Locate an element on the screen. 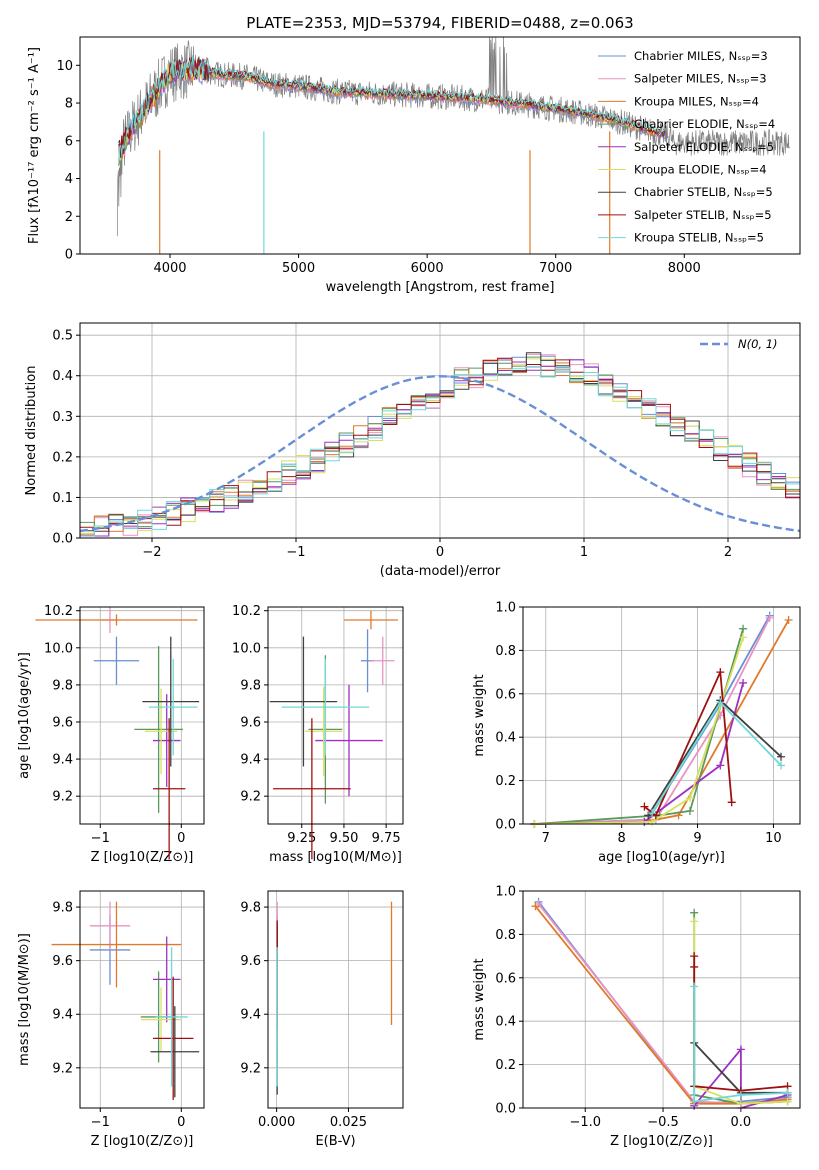  y-axis-label: mass weight is located at coordinates (479, 999).